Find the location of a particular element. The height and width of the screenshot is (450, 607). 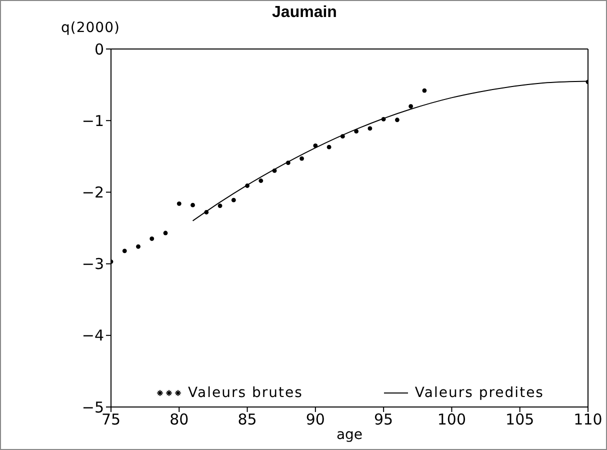

x-tick-label: 75 is located at coordinates (111, 419).